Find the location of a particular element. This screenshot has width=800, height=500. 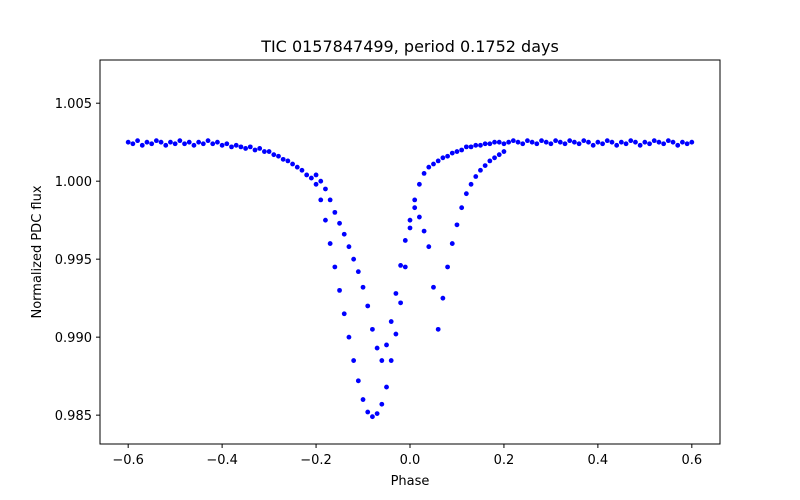

y-axis-ticks: 0.985 0.990 0.995 1.000 1.005 is located at coordinates (77, 260).